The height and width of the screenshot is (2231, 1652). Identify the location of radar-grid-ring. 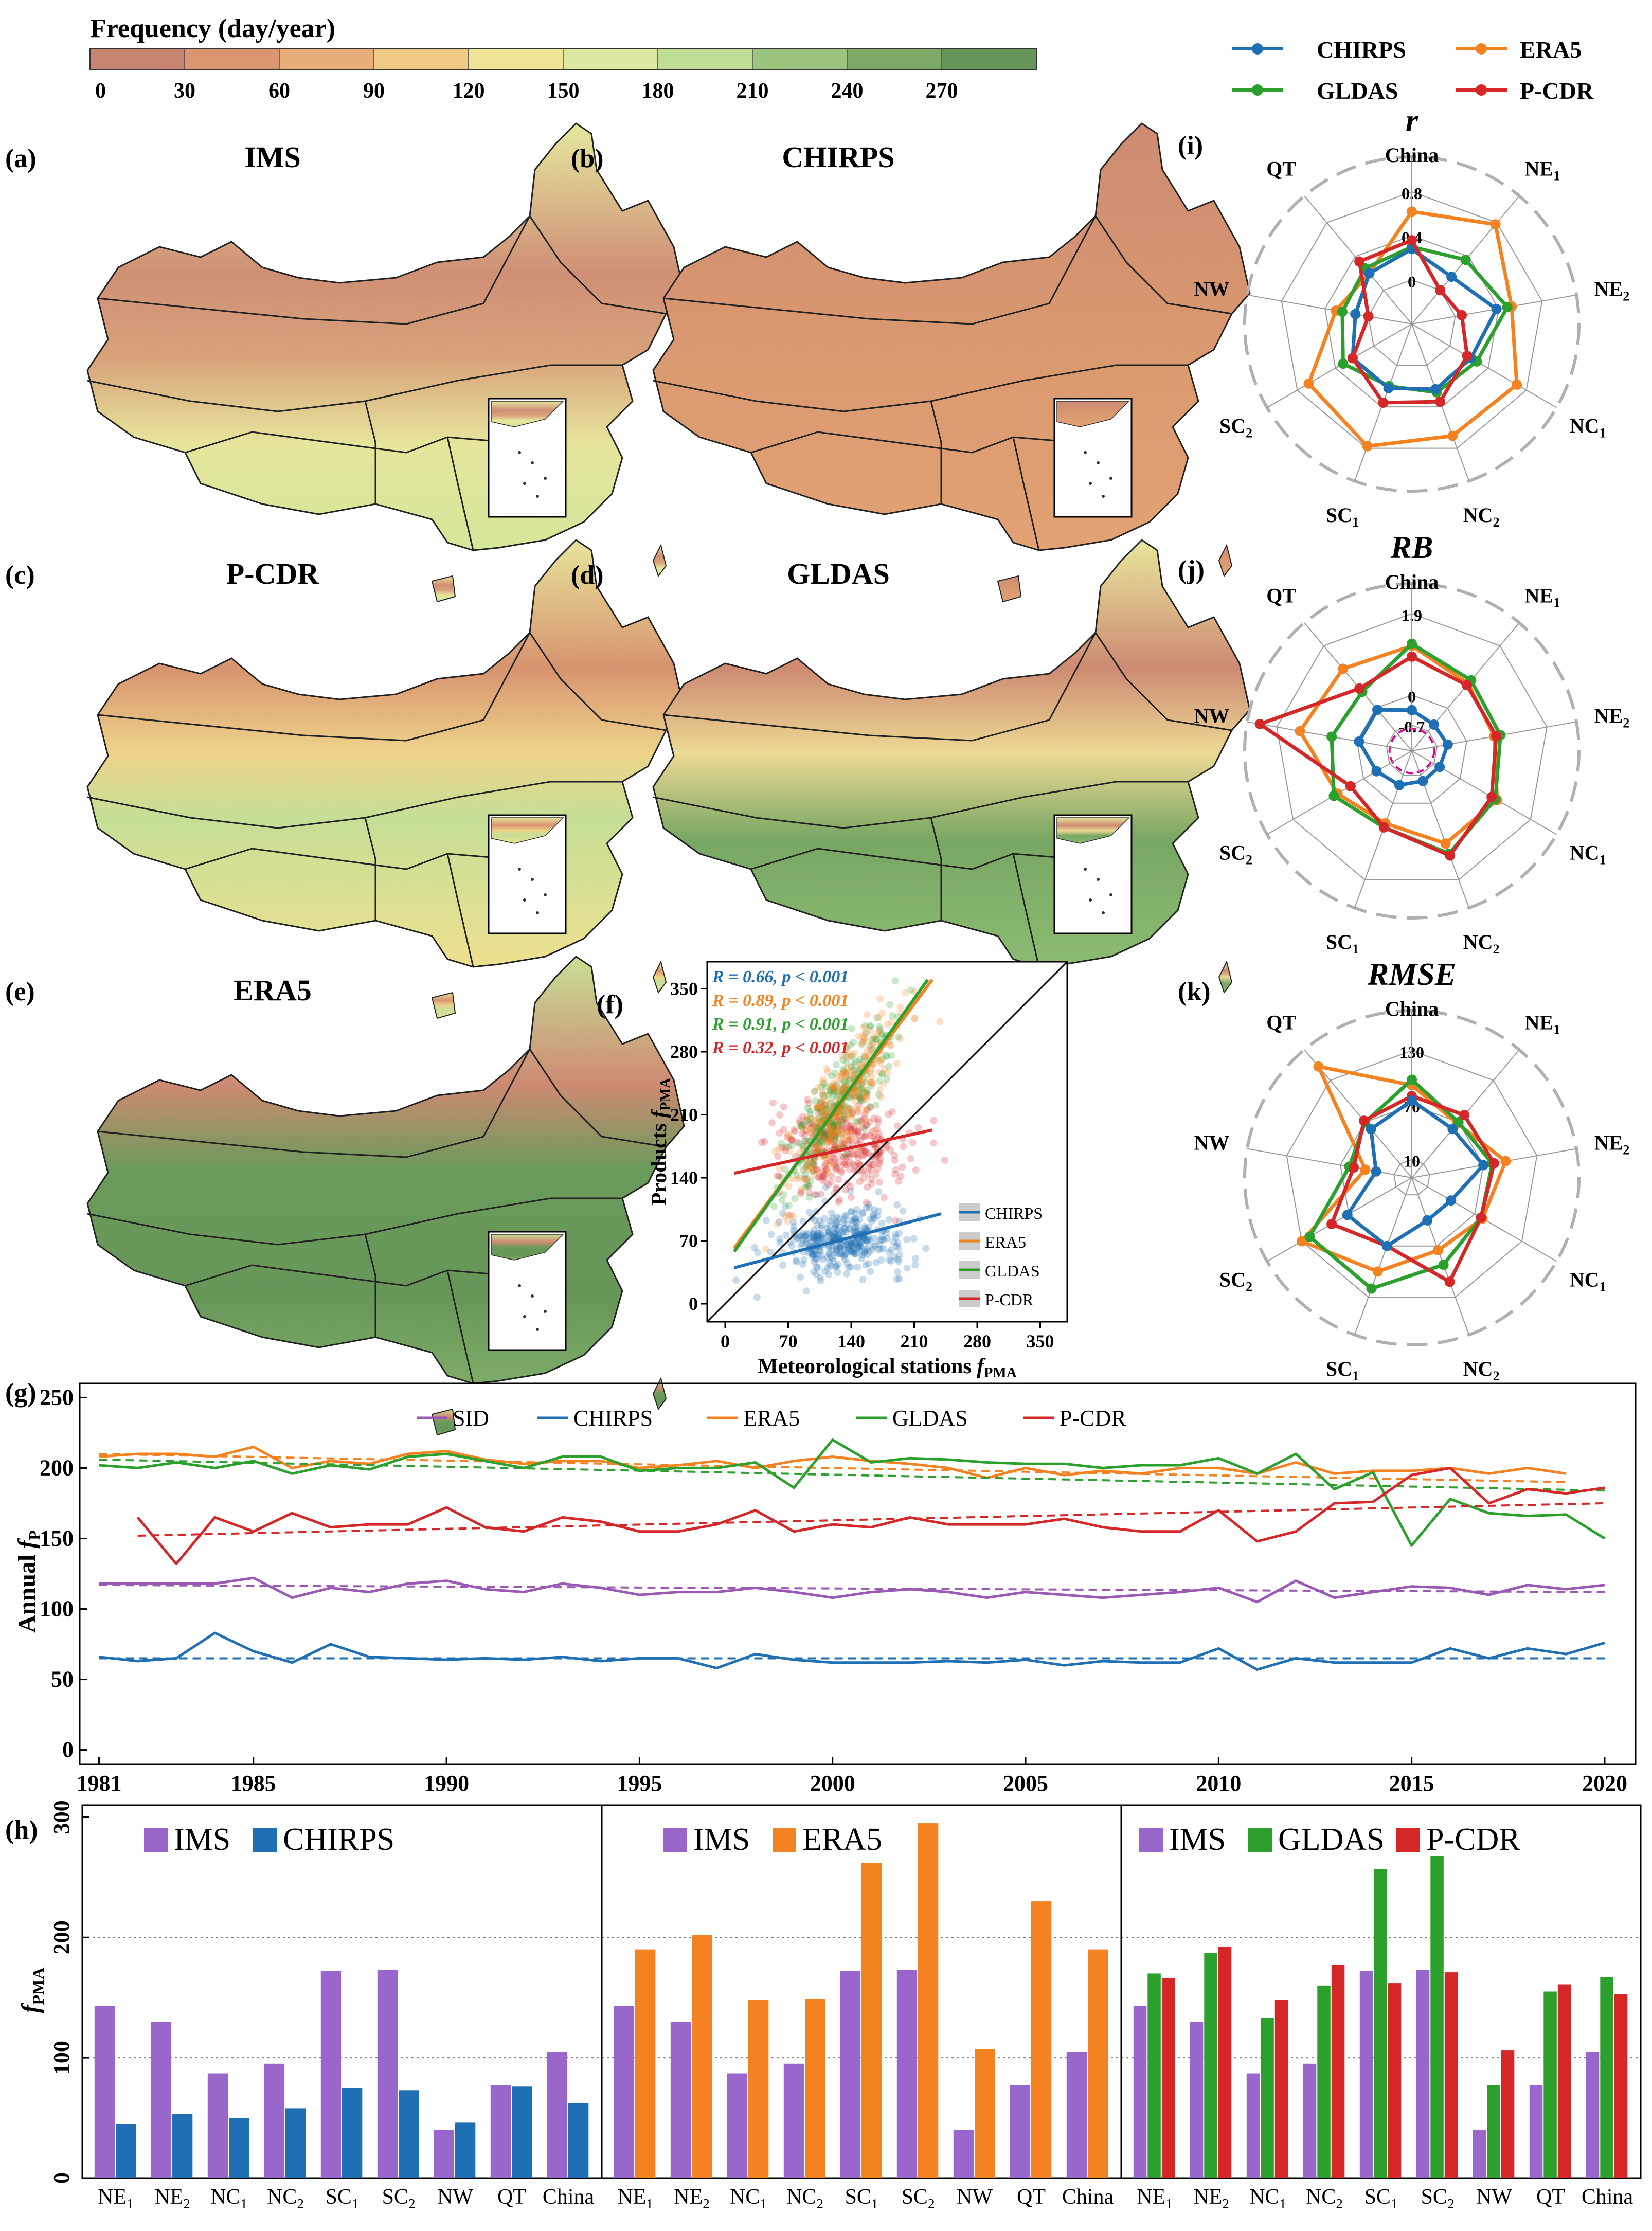
(1411, 1177).